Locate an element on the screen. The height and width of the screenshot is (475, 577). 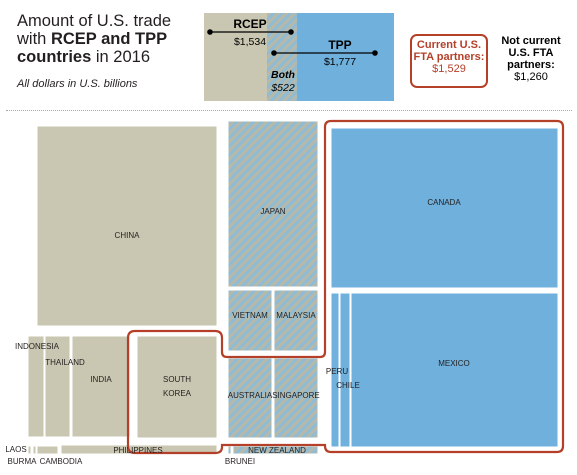
header-divider is located at coordinates (289, 110).